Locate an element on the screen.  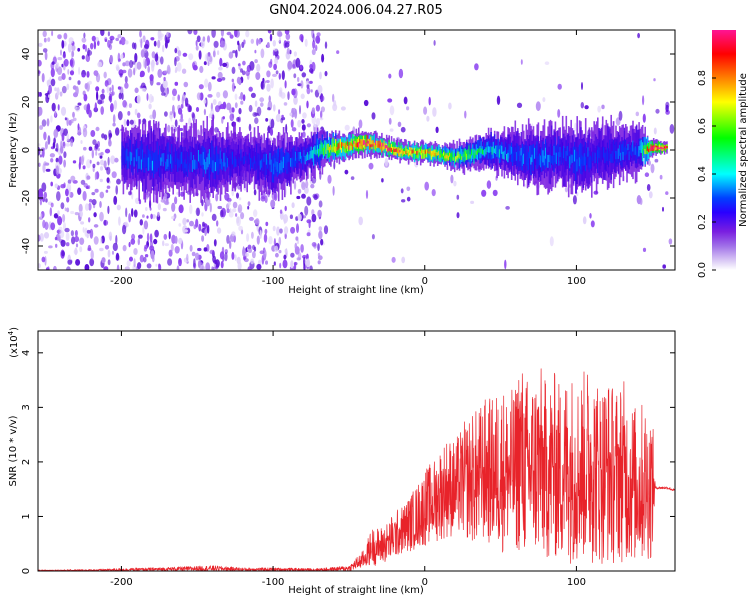
snr-multiplier: (x104) is located at coordinates (13, 342).